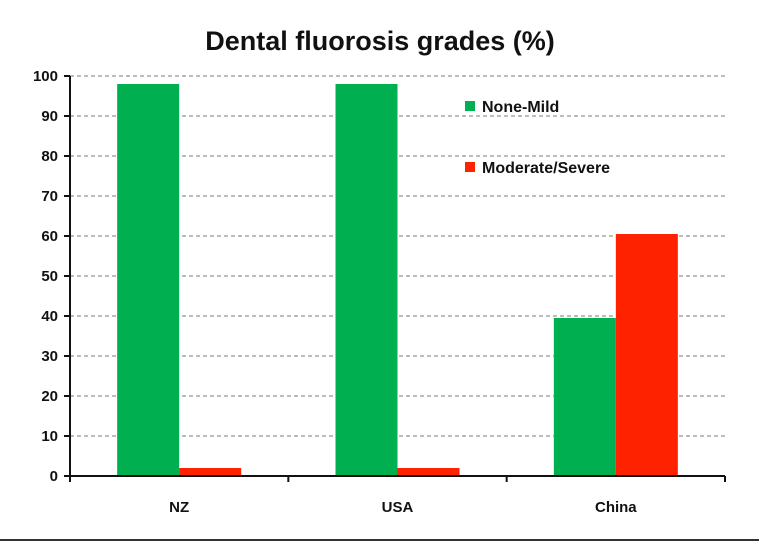 Image resolution: width=759 pixels, height=543 pixels. What do you see at coordinates (54, 476) in the screenshot?
I see `y-tick-label: 0` at bounding box center [54, 476].